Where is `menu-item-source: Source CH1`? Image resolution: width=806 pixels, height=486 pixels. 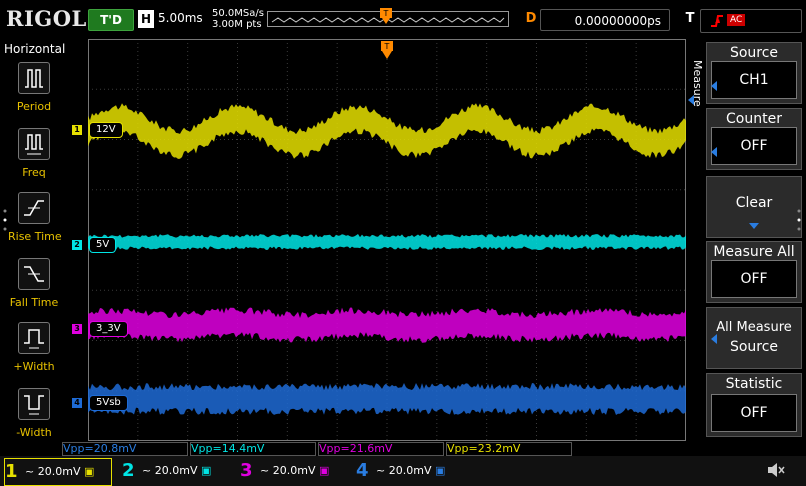
menu-item-source: Source CH1 is located at coordinates (754, 73).